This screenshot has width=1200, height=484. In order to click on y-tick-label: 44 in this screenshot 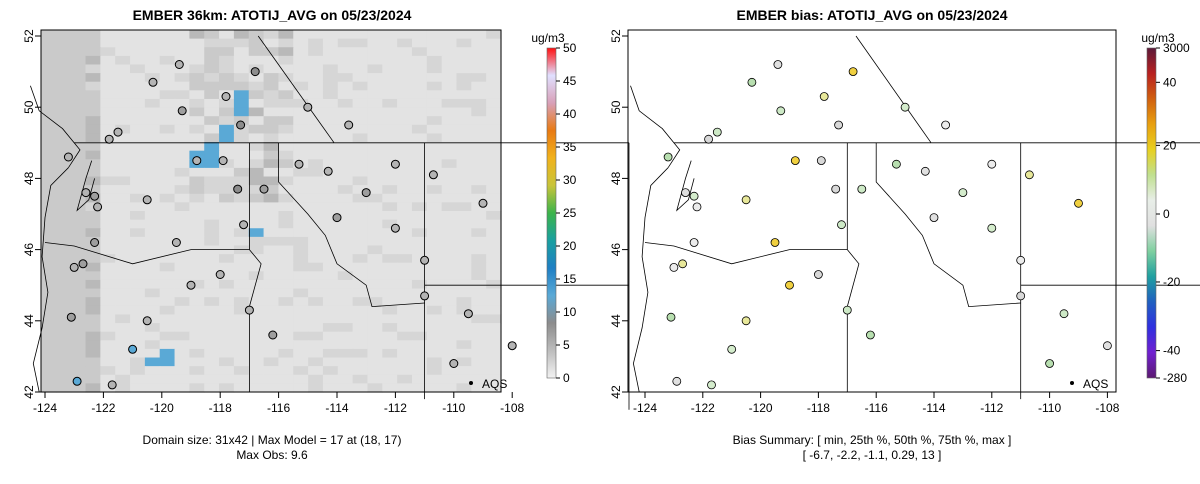, I will do `click(29, 321)`.